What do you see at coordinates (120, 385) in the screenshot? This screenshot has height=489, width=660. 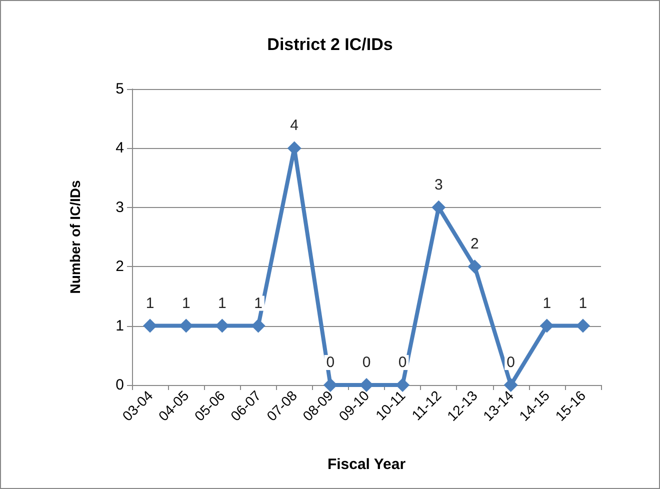 I see `y-tick-label: 0` at bounding box center [120, 385].